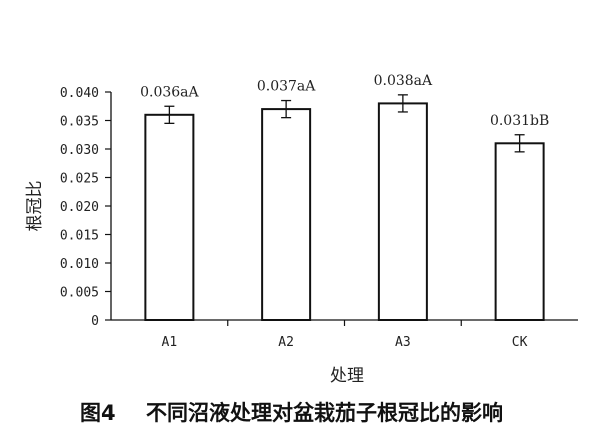 This screenshot has height=445, width=602. What do you see at coordinates (519, 121) in the screenshot?
I see `data-label-ck: 0.031bB` at bounding box center [519, 121].